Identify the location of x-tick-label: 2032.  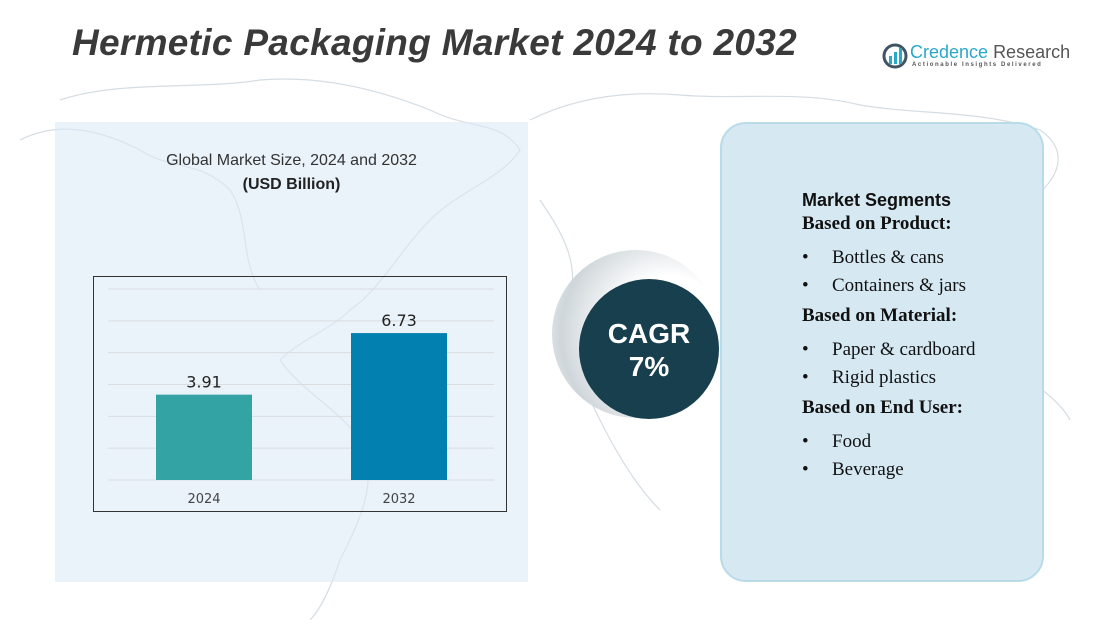
(398, 499).